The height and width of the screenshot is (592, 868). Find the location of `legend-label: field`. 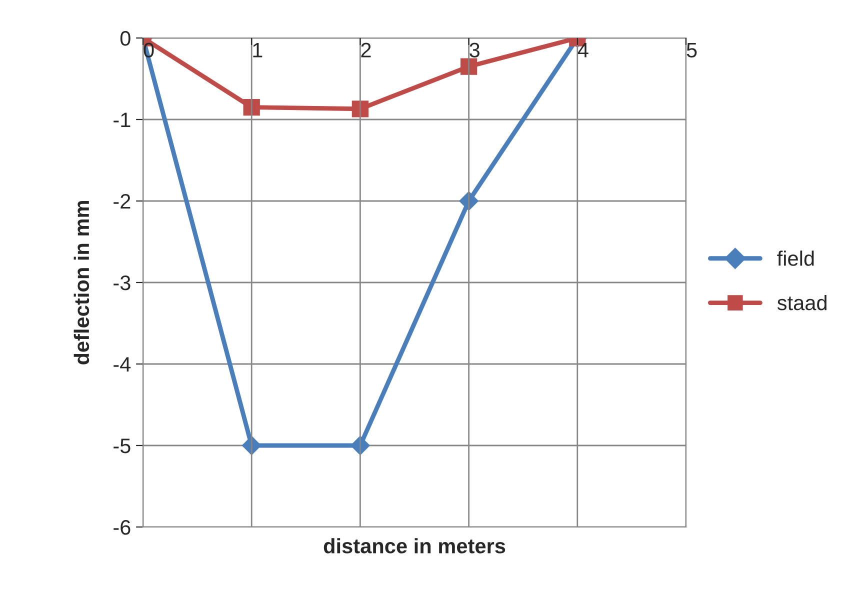

legend-label: field is located at coordinates (795, 258).